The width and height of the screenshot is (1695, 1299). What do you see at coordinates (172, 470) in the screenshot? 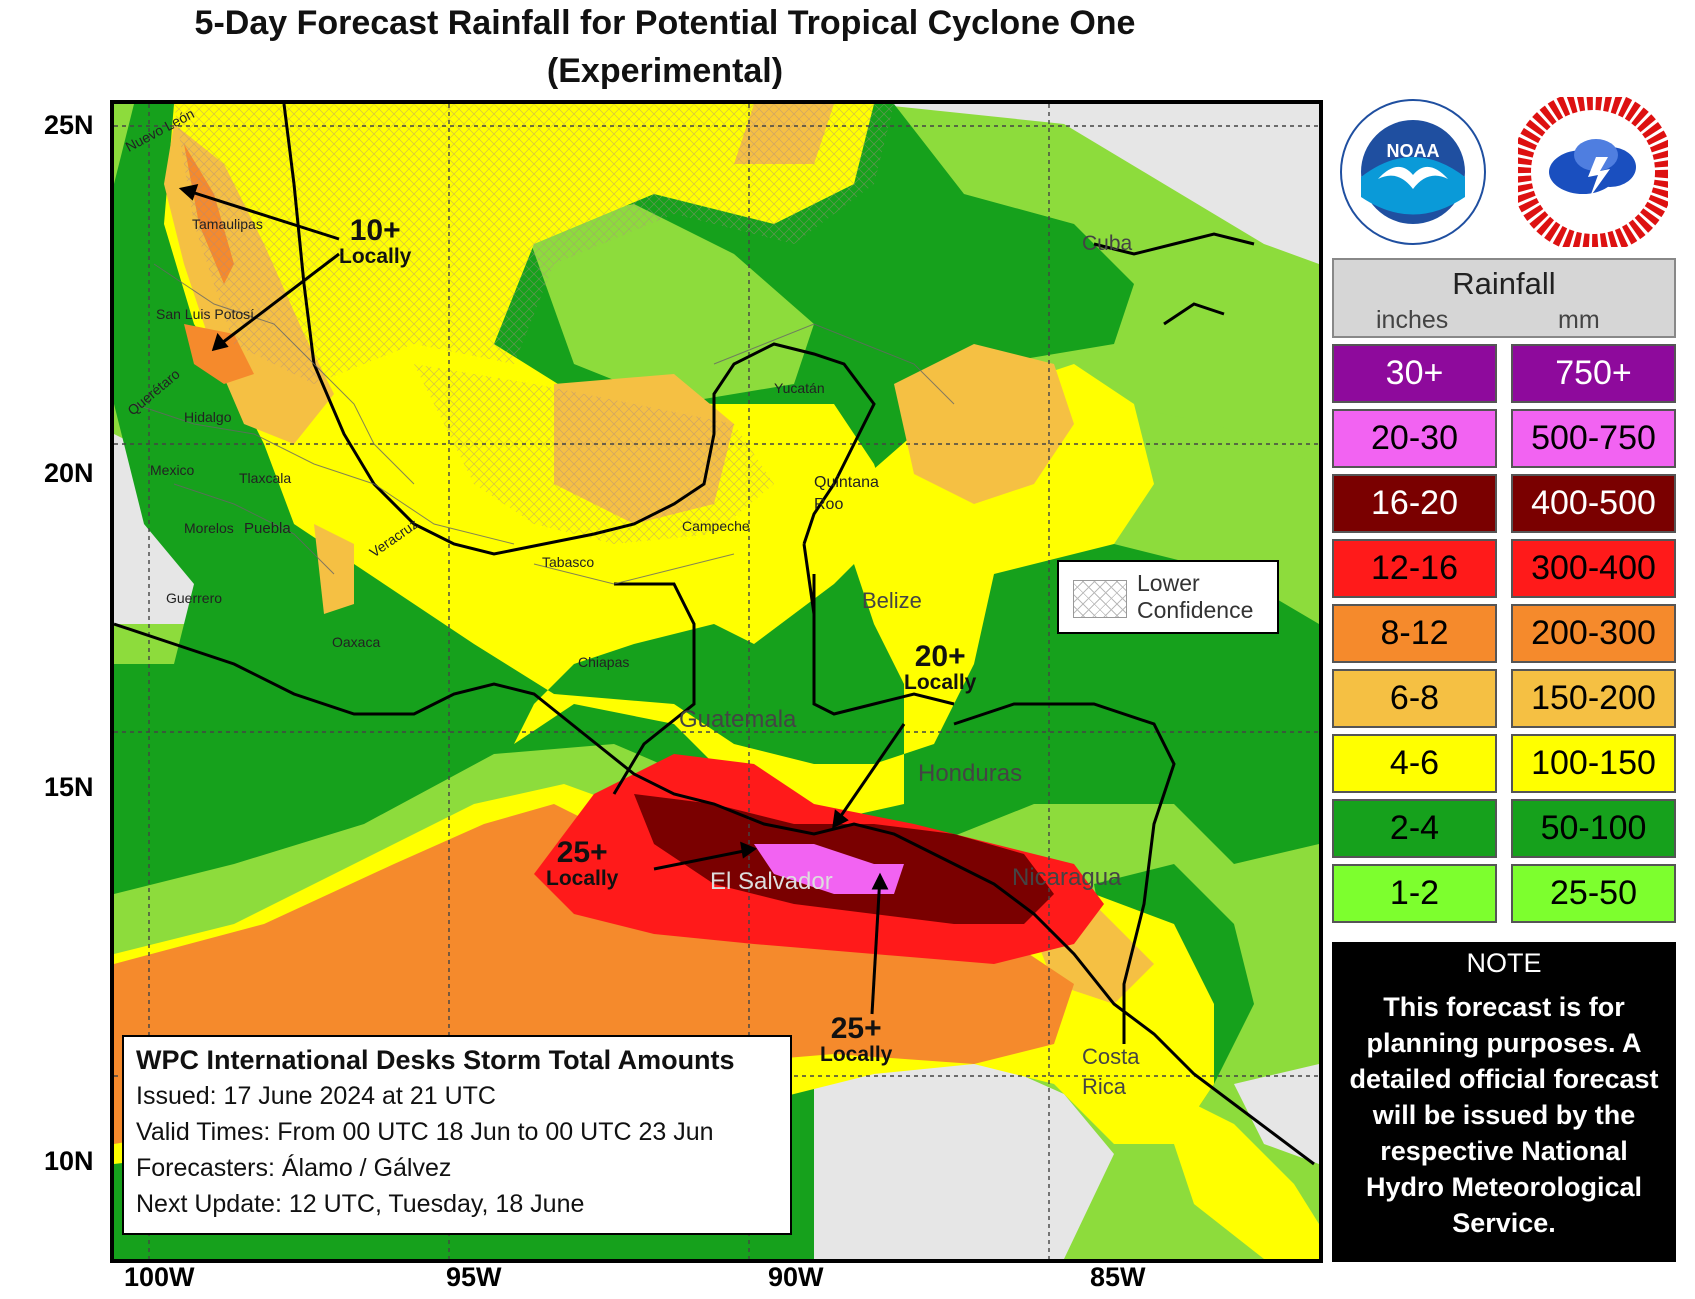
I see `label-mexico: Mexico` at bounding box center [172, 470].